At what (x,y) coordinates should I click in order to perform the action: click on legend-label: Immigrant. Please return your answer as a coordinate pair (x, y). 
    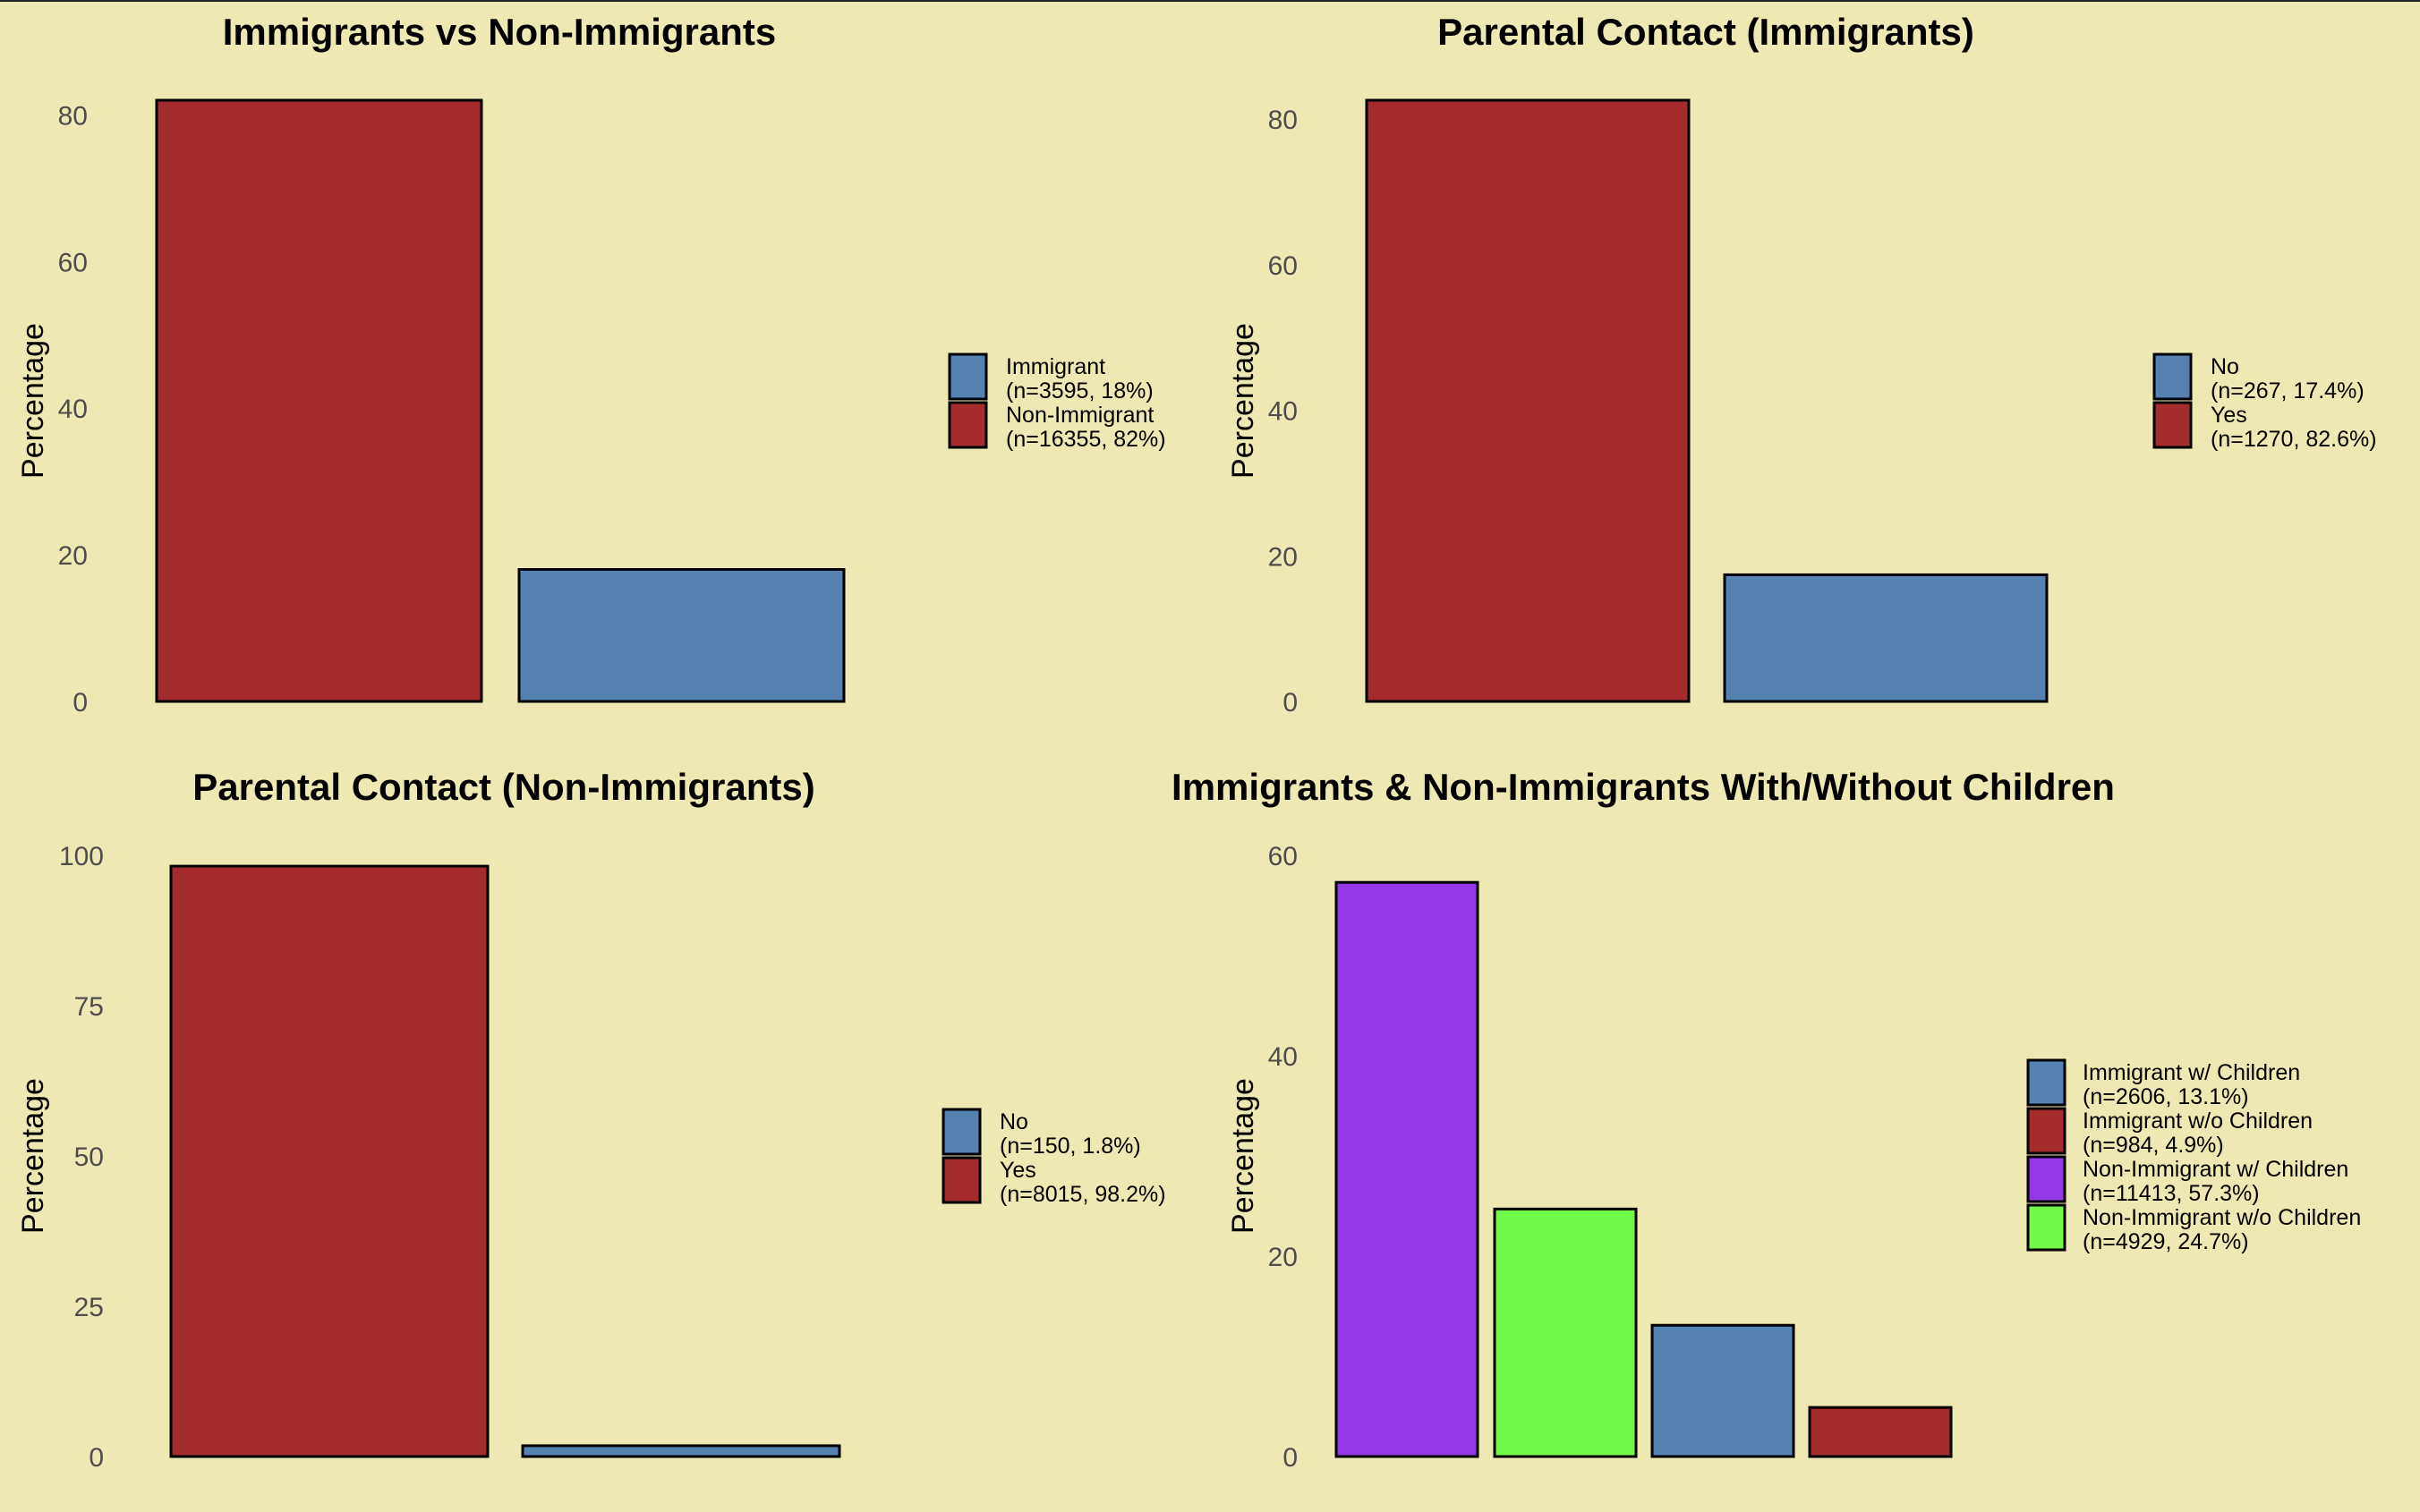
    Looking at the image, I should click on (1055, 366).